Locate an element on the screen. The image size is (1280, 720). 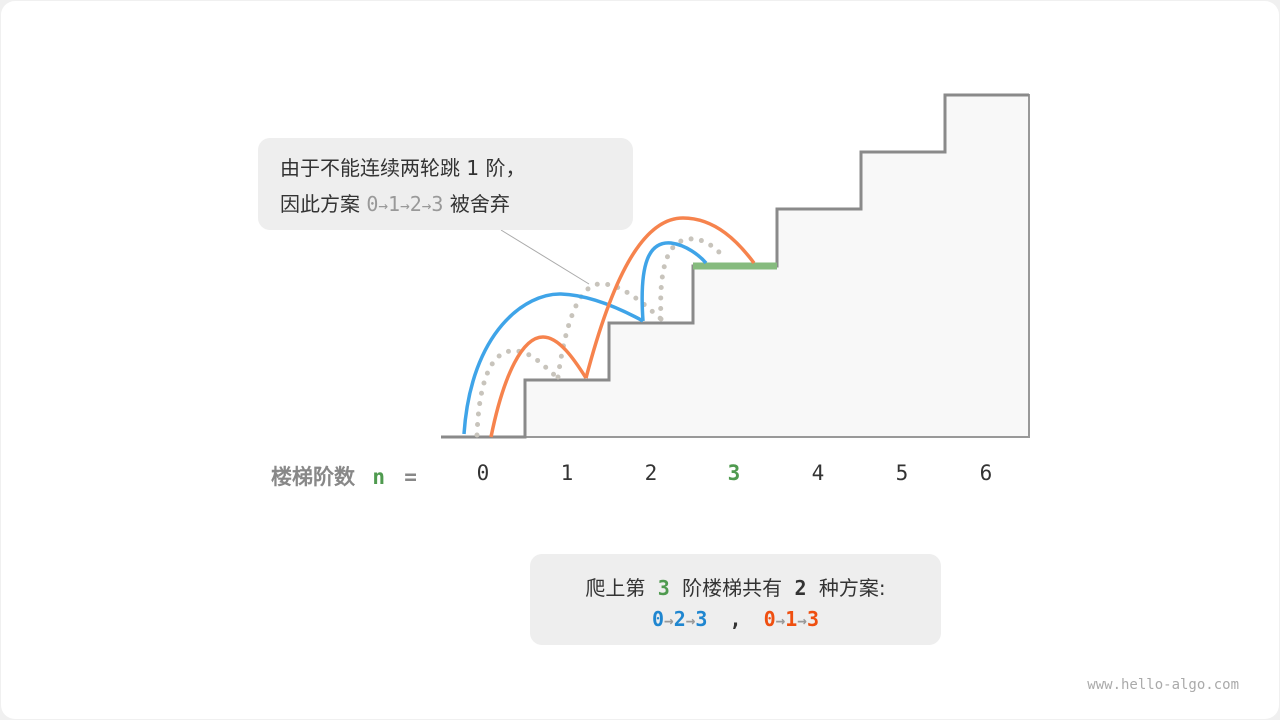
result-paths: 0→2→3 , 0→1→3 is located at coordinates (735, 619).